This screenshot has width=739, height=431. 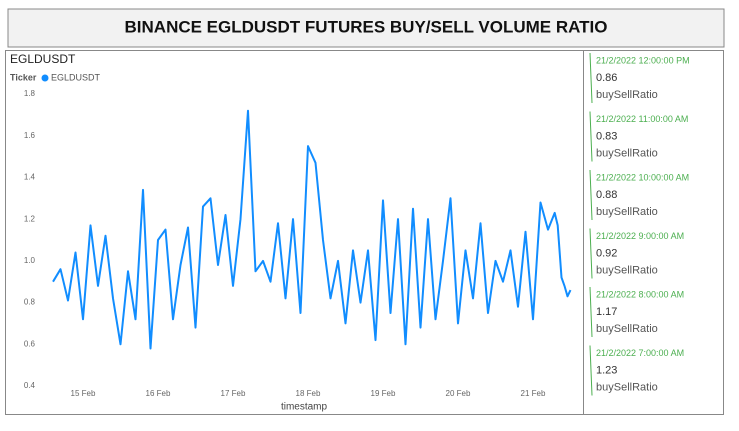 What do you see at coordinates (45, 78) in the screenshot?
I see `legend-marker` at bounding box center [45, 78].